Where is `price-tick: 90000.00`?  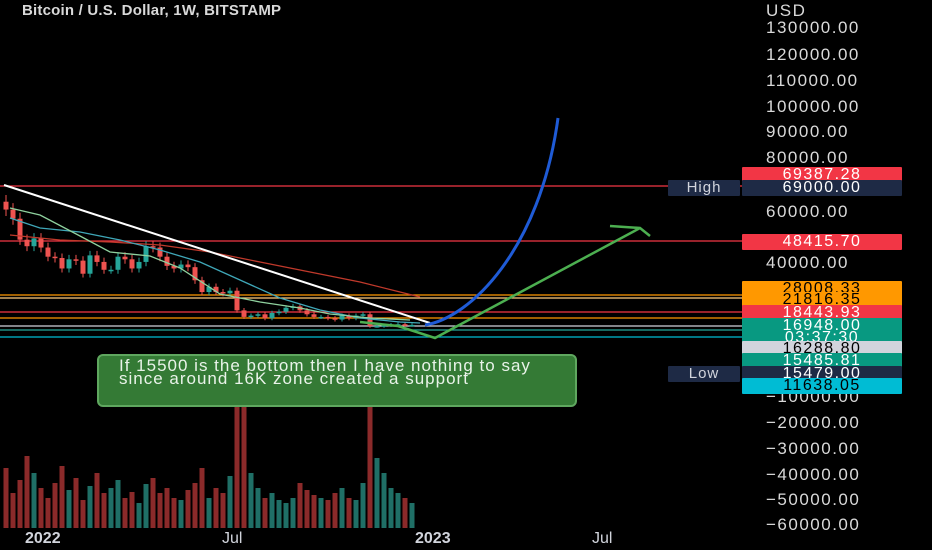 price-tick: 90000.00 is located at coordinates (807, 131).